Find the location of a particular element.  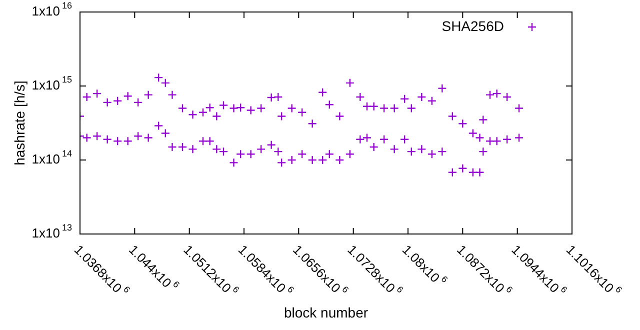

y-axis-title: hashrate [h/s] is located at coordinates (19, 123).